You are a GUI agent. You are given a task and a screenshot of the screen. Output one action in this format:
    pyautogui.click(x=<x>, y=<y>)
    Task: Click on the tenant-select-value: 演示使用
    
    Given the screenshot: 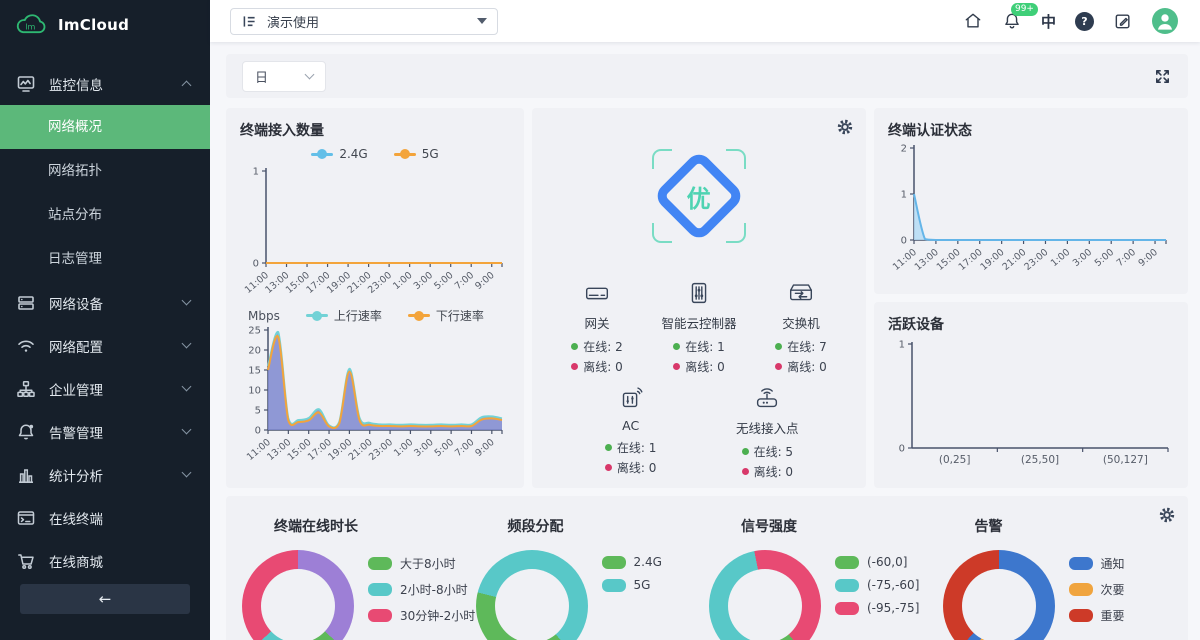 What is the action you would take?
    pyautogui.click(x=293, y=23)
    